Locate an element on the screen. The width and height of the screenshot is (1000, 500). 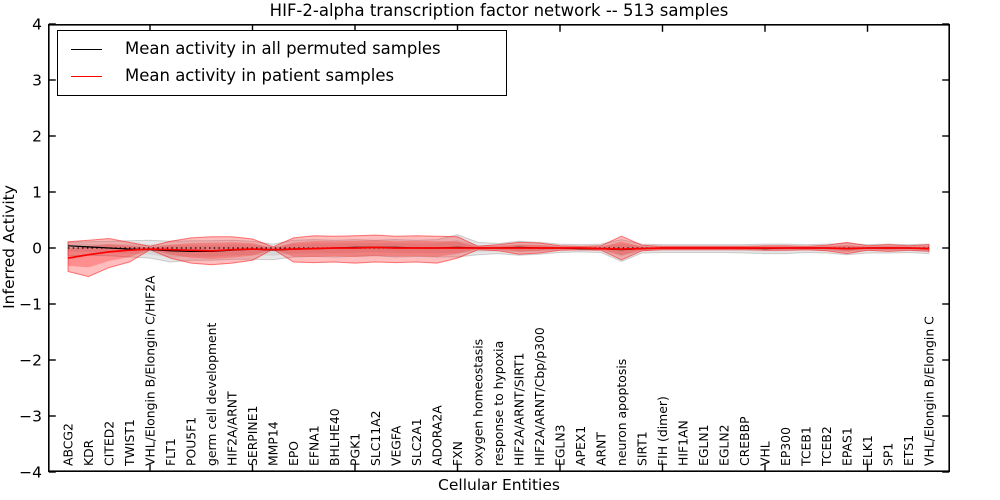
x-category-label: EPAS1 is located at coordinates (846, 446).